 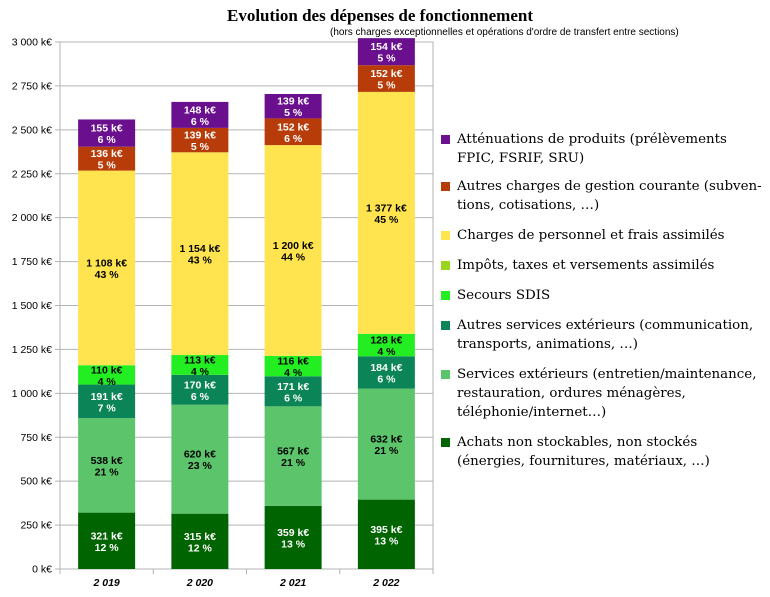 I want to click on y-tick-label: 2 500 k€, so click(x=32, y=130).